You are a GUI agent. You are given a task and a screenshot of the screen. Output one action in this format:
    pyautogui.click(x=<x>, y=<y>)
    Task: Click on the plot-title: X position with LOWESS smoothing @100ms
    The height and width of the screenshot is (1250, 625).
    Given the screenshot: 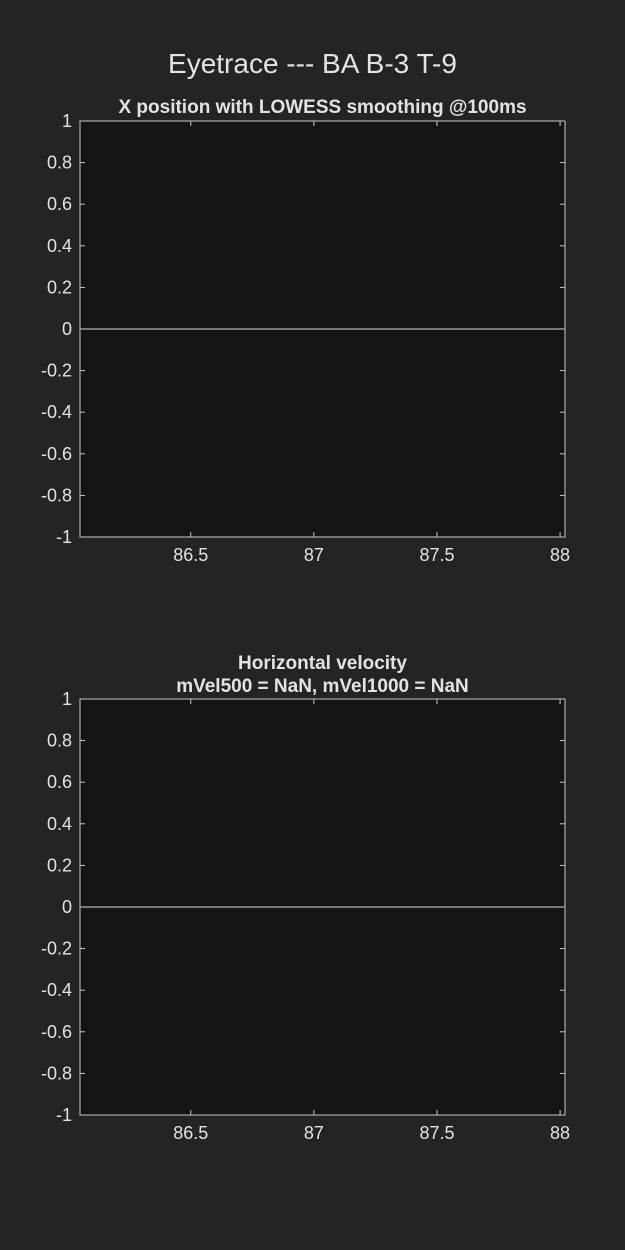 What is the action you would take?
    pyautogui.click(x=322, y=107)
    